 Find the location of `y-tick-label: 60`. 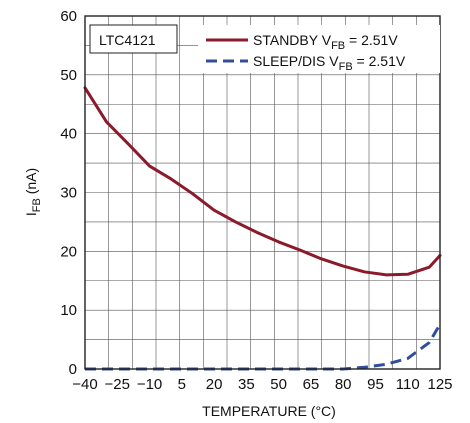

y-tick-label: 60 is located at coordinates (68, 16).